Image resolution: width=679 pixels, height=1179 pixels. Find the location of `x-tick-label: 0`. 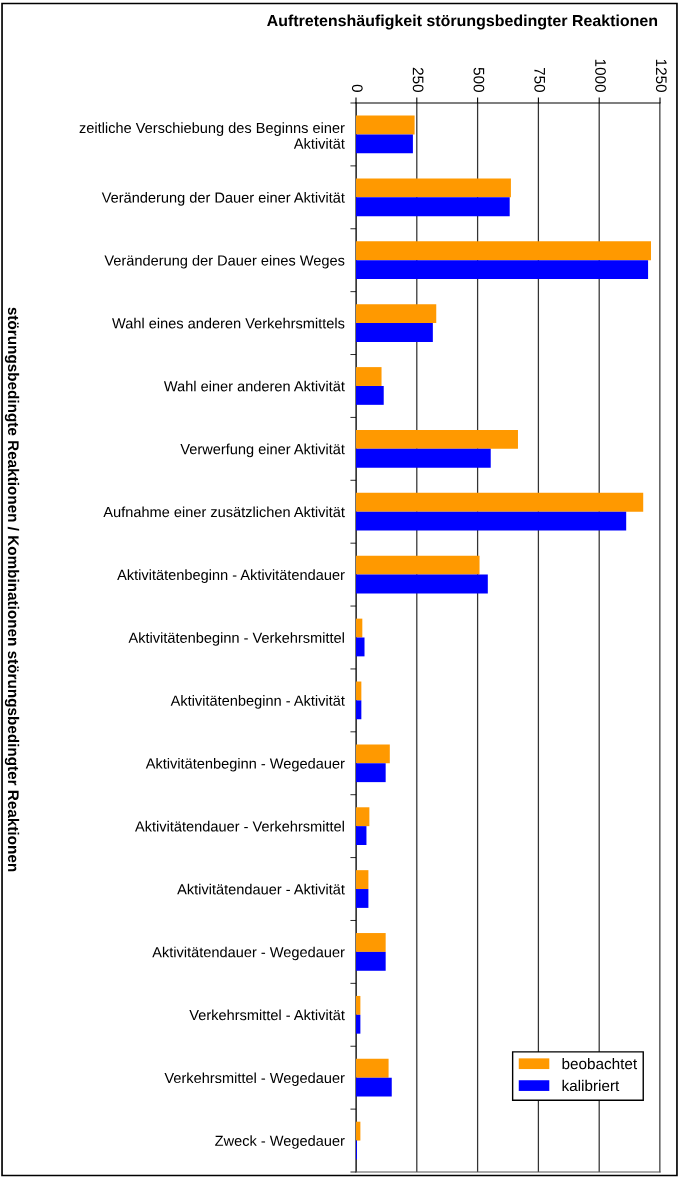

x-tick-label: 0 is located at coordinates (357, 88).